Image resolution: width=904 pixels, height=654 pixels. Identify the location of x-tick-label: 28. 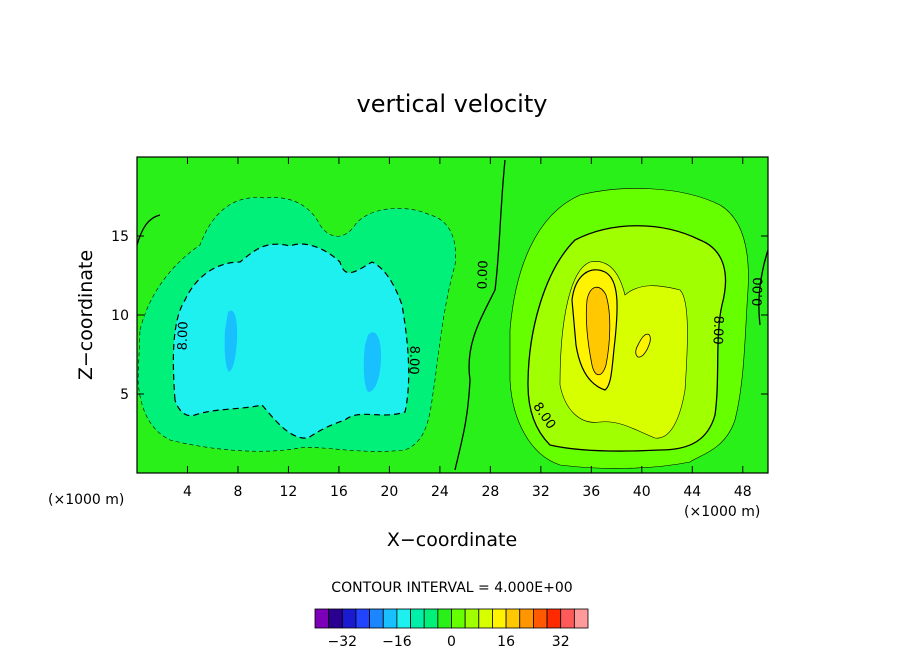
(490, 492).